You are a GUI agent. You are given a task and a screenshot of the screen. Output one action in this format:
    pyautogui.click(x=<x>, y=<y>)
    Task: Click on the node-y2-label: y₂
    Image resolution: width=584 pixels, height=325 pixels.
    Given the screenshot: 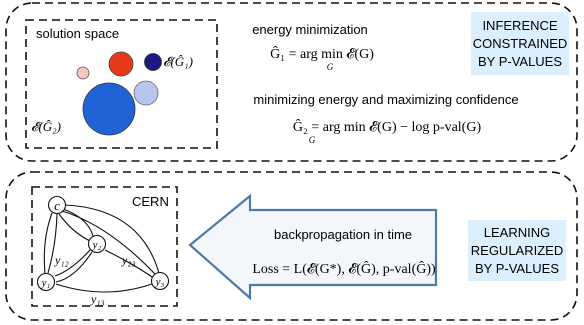 What is the action you would take?
    pyautogui.click(x=97, y=245)
    